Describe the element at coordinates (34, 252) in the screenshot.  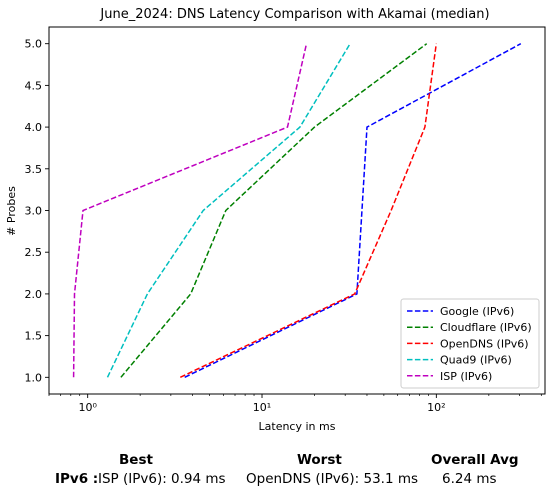
I see `y-tick-label: 2.5` at that location.